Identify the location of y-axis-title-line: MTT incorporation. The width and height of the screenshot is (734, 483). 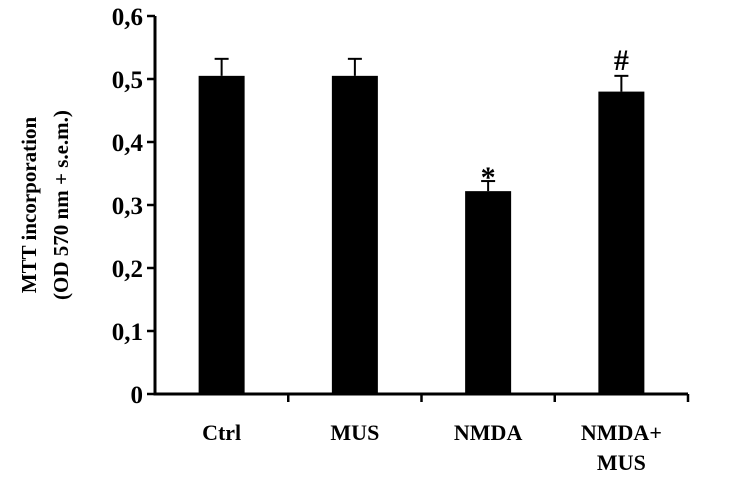
(29, 204).